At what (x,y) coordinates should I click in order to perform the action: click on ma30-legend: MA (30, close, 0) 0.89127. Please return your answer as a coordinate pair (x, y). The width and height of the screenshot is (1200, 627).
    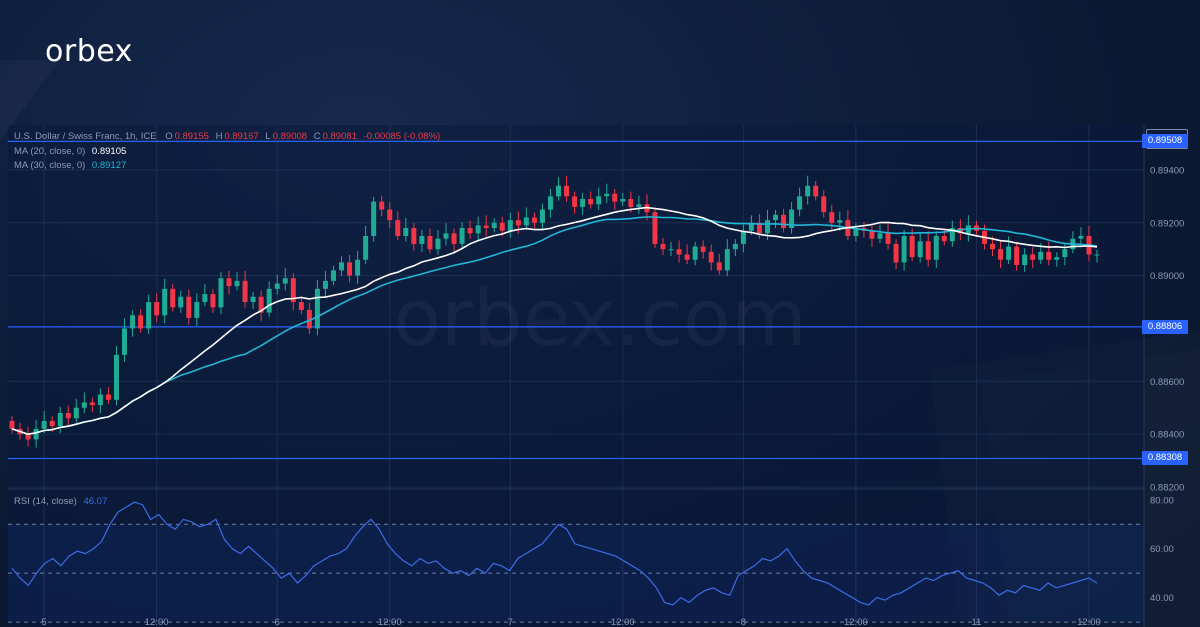
    Looking at the image, I should click on (70, 165).